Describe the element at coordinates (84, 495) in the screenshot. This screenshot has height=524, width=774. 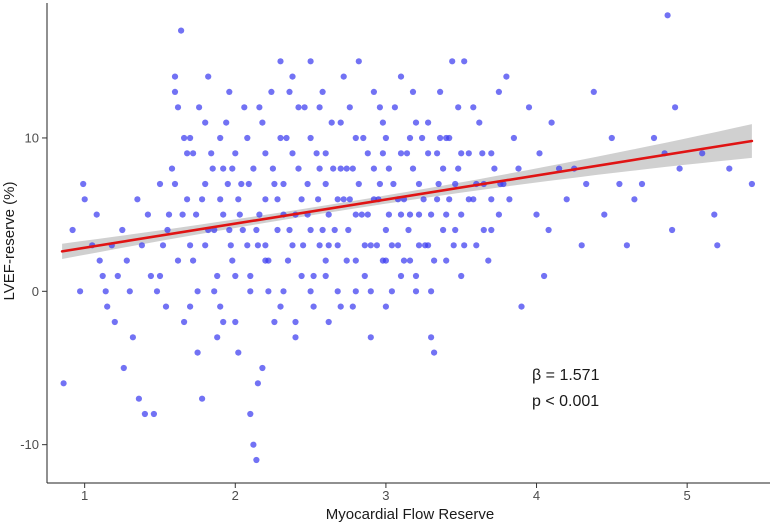
I see `x-tick-label: 1` at that location.